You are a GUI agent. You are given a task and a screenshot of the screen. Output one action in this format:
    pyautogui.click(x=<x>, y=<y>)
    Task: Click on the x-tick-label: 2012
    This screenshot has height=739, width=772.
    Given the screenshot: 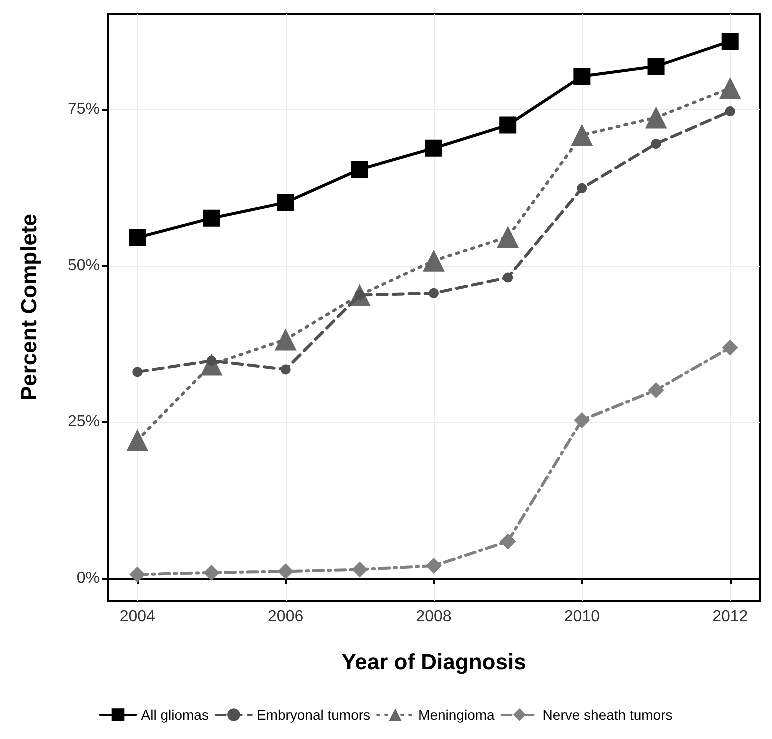 What is the action you would take?
    pyautogui.click(x=730, y=617)
    